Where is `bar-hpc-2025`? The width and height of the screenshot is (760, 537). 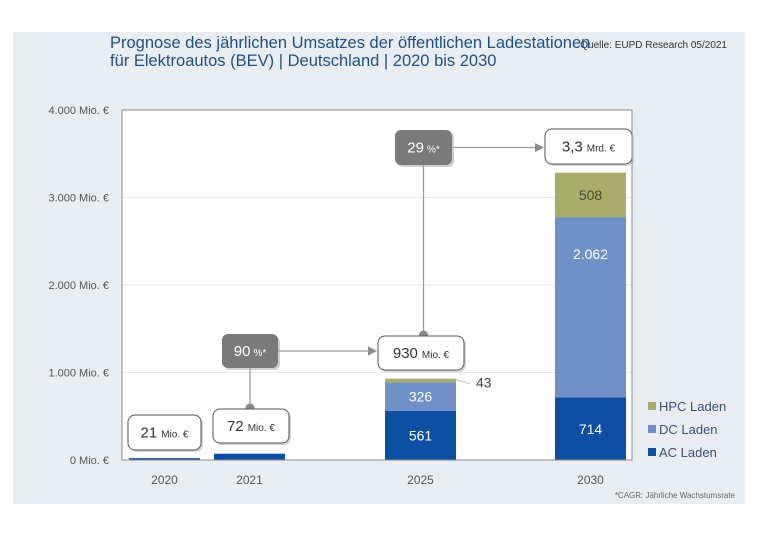
bar-hpc-2025 is located at coordinates (420, 380).